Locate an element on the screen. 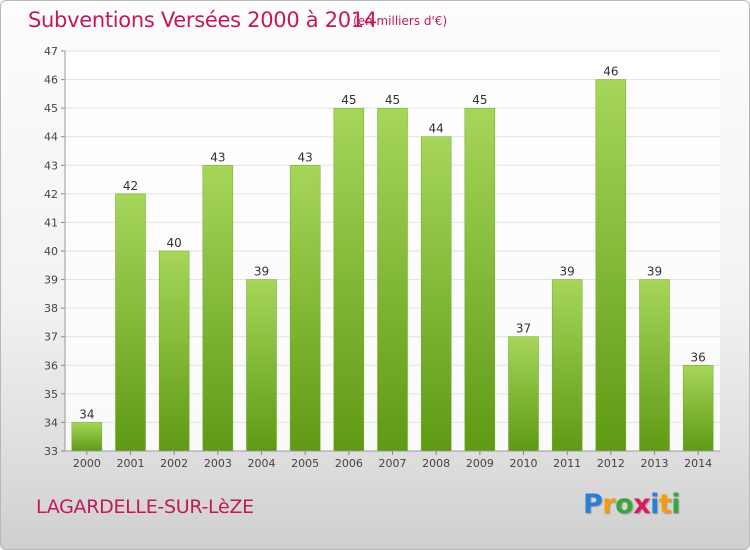 Image resolution: width=750 pixels, height=550 pixels. x-tick-label: 2012 is located at coordinates (611, 463).